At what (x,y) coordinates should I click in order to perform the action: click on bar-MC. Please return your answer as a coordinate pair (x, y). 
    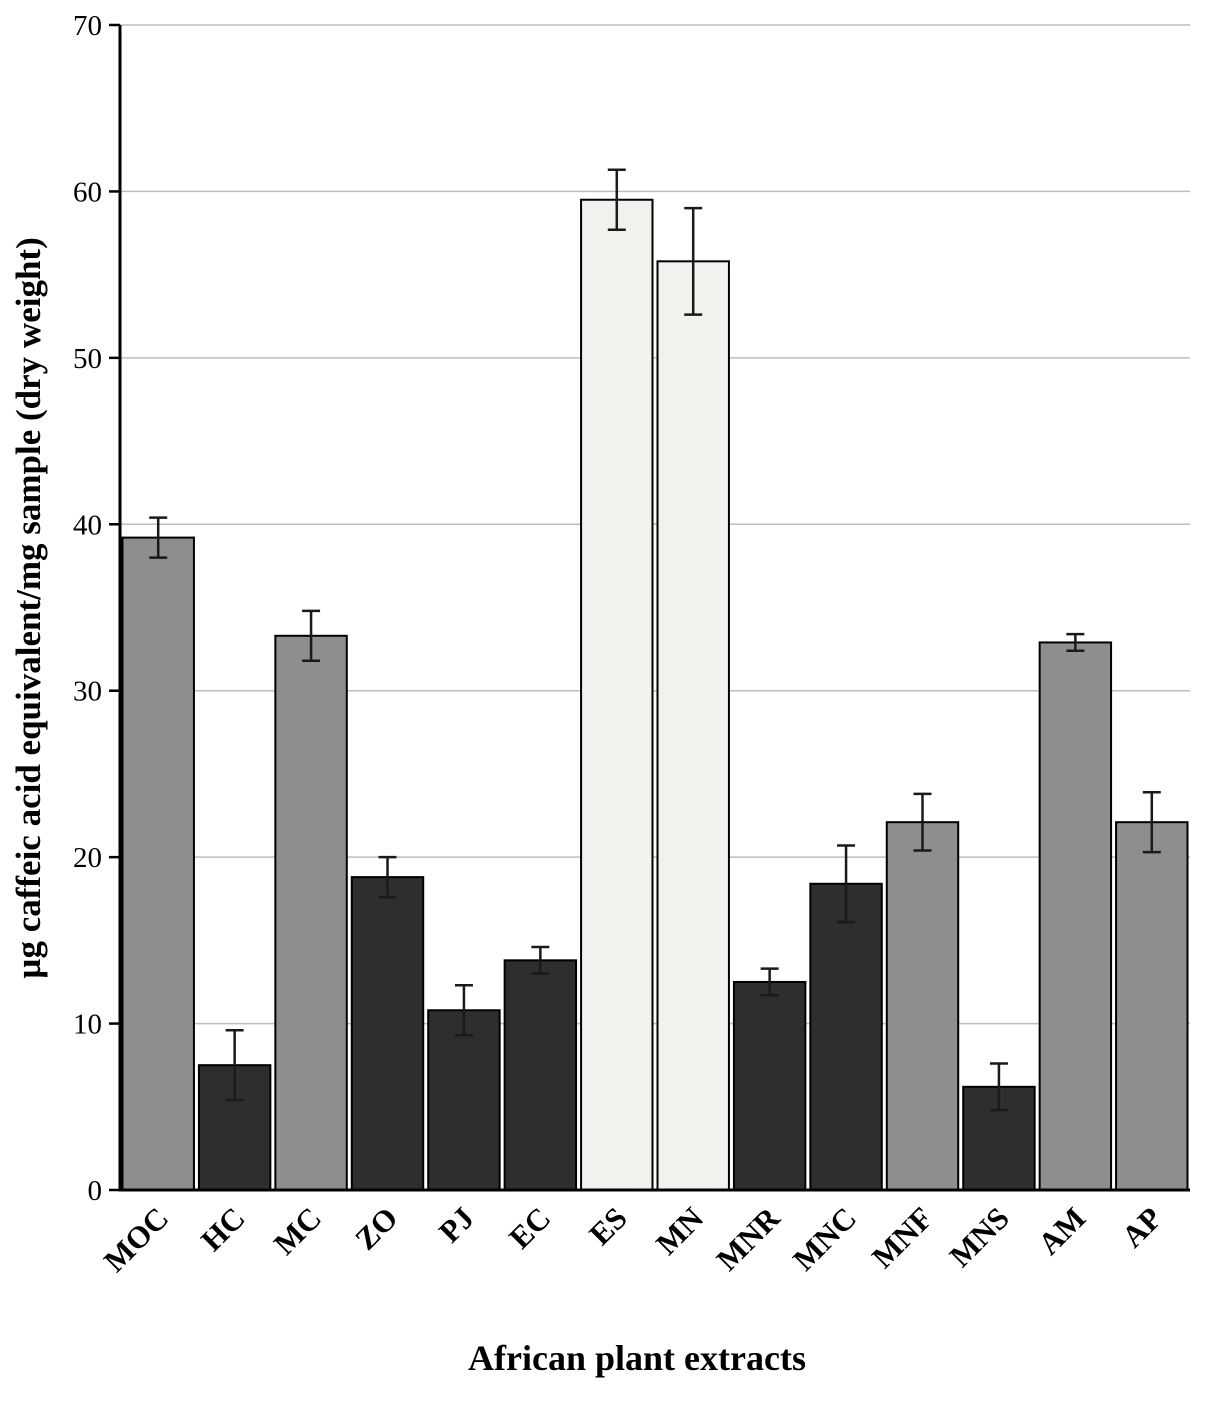
    Looking at the image, I should click on (311, 912).